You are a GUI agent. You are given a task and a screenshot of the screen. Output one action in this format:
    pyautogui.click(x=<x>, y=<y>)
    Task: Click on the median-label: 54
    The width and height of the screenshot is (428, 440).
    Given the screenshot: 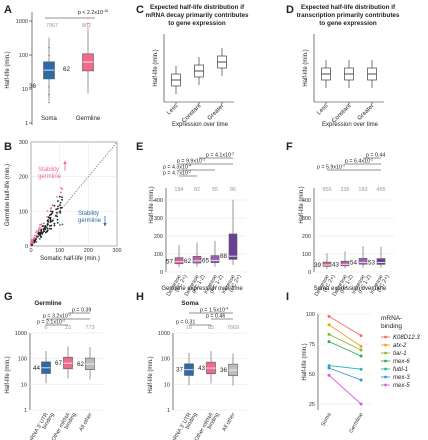 What is the action you would take?
    pyautogui.click(x=354, y=262)
    